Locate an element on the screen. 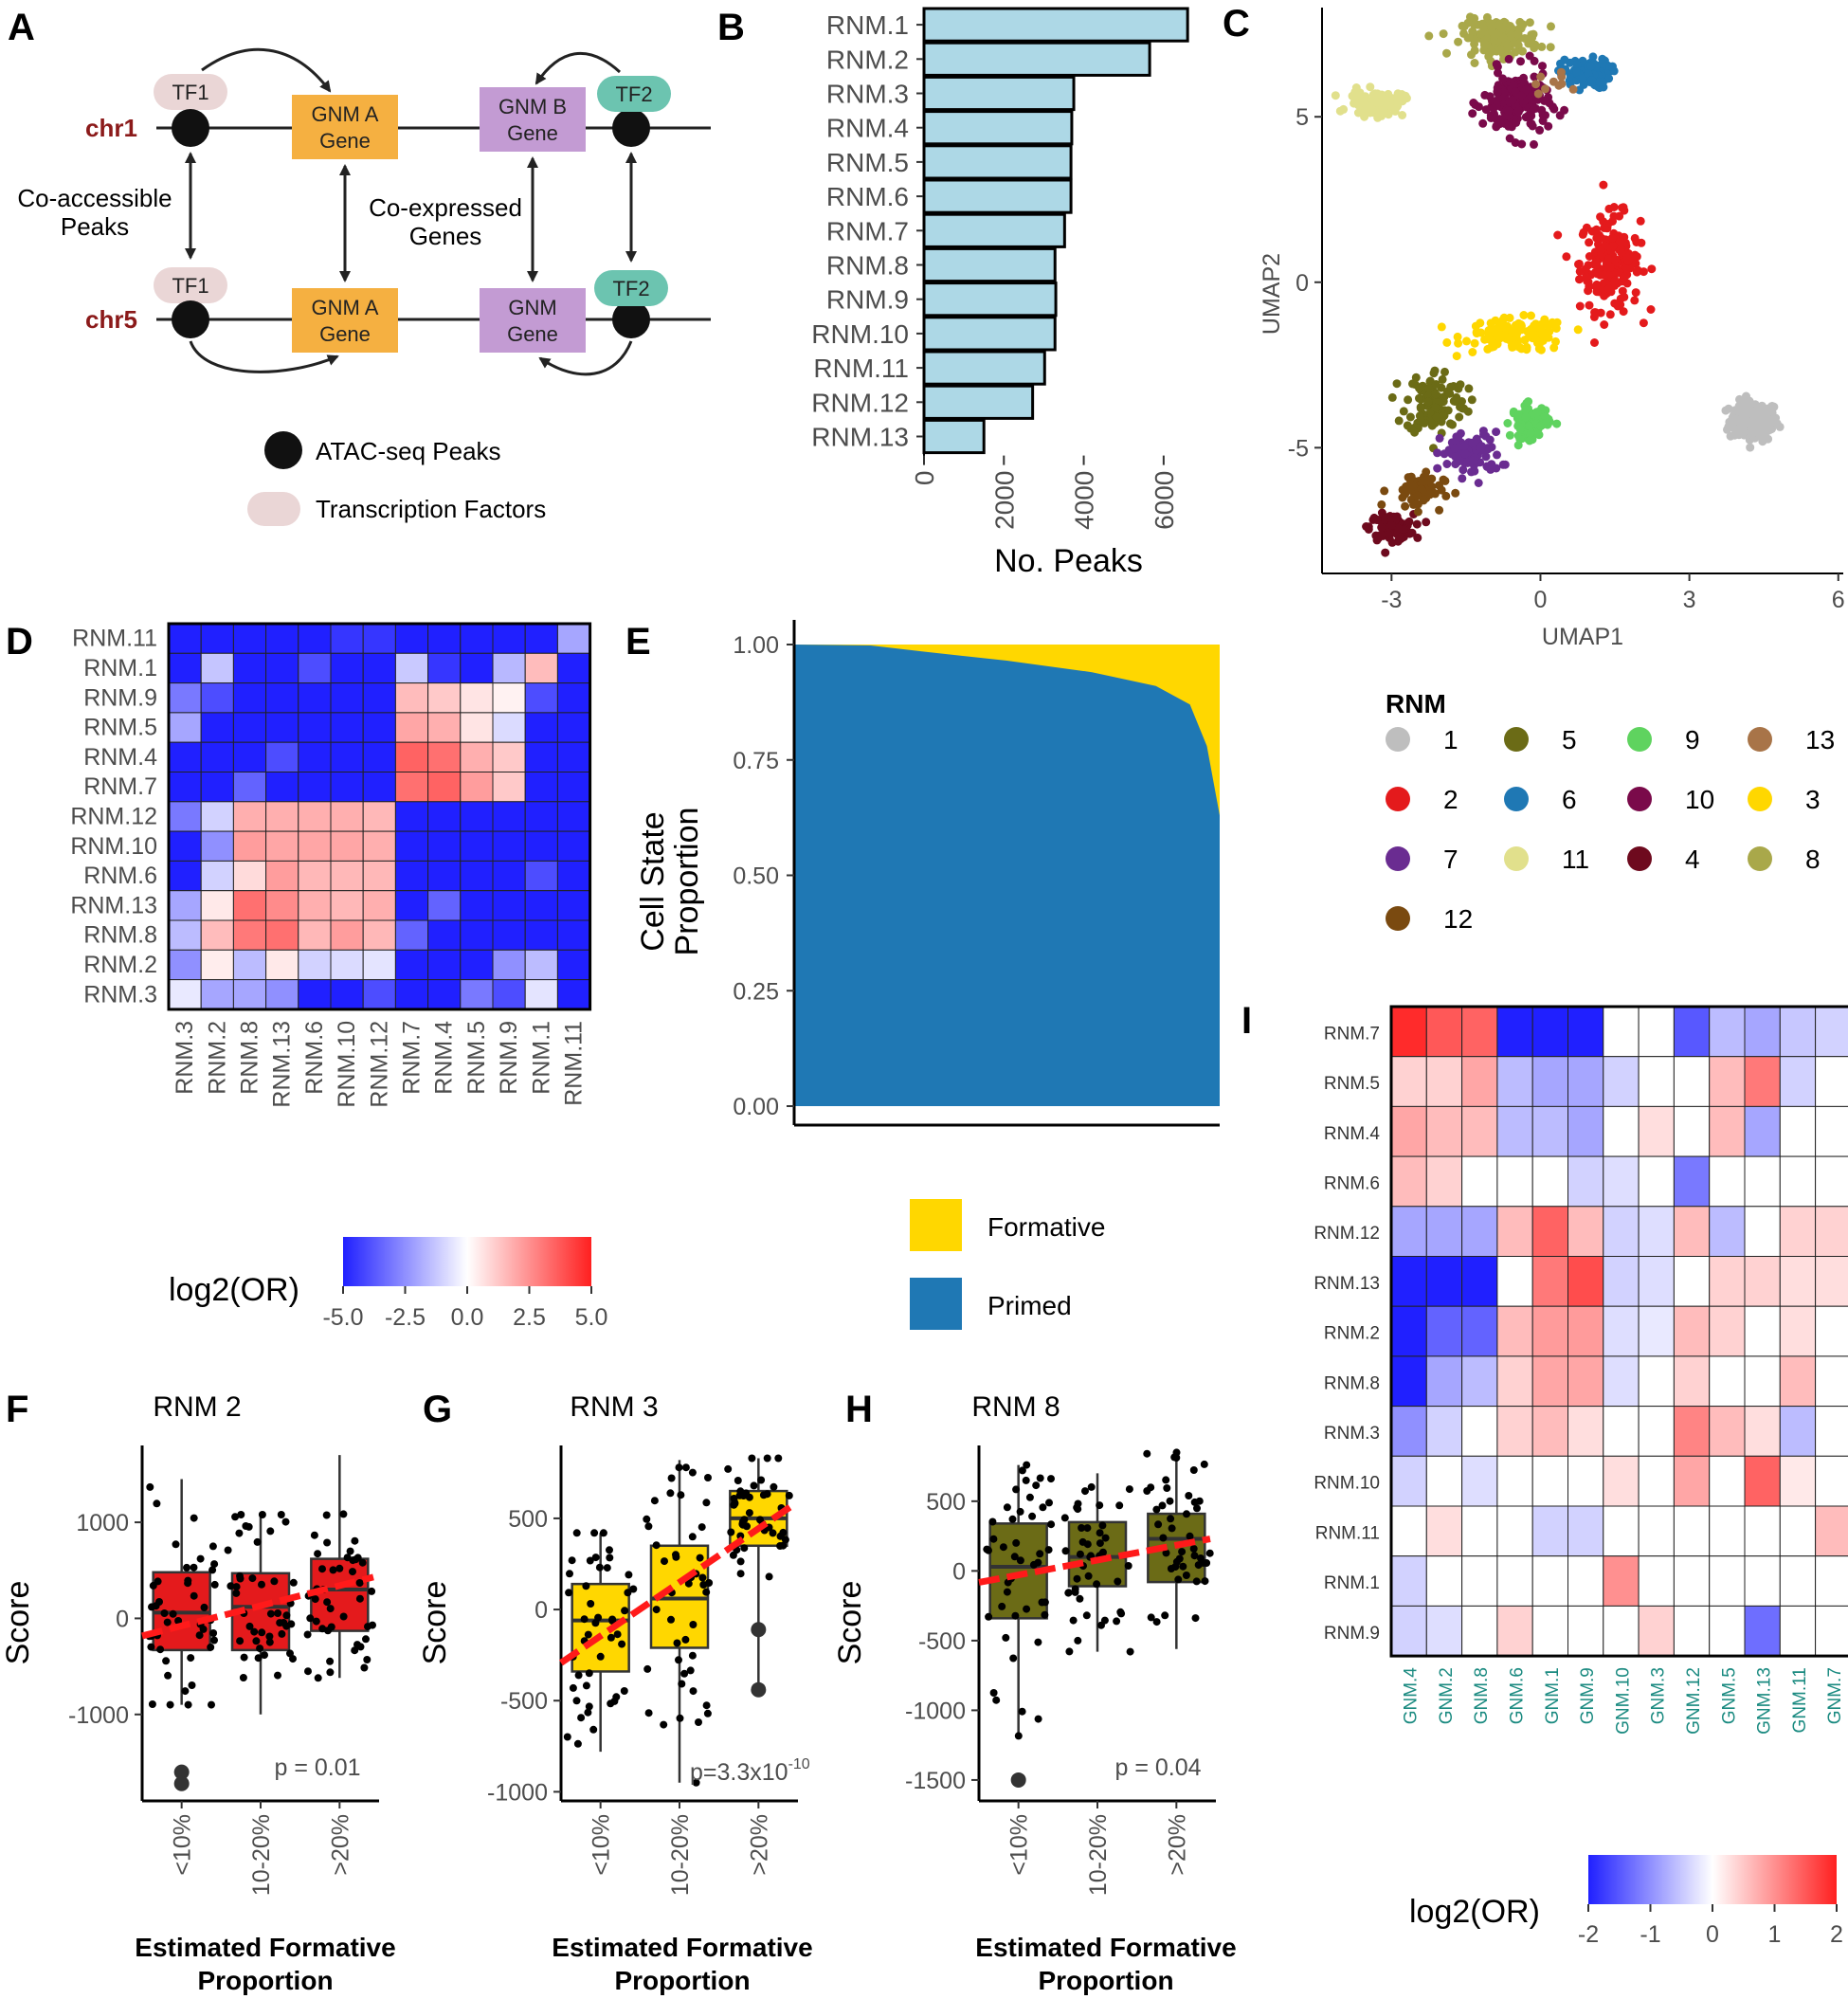  h-ytick-label: 0 is located at coordinates (959, 1572).